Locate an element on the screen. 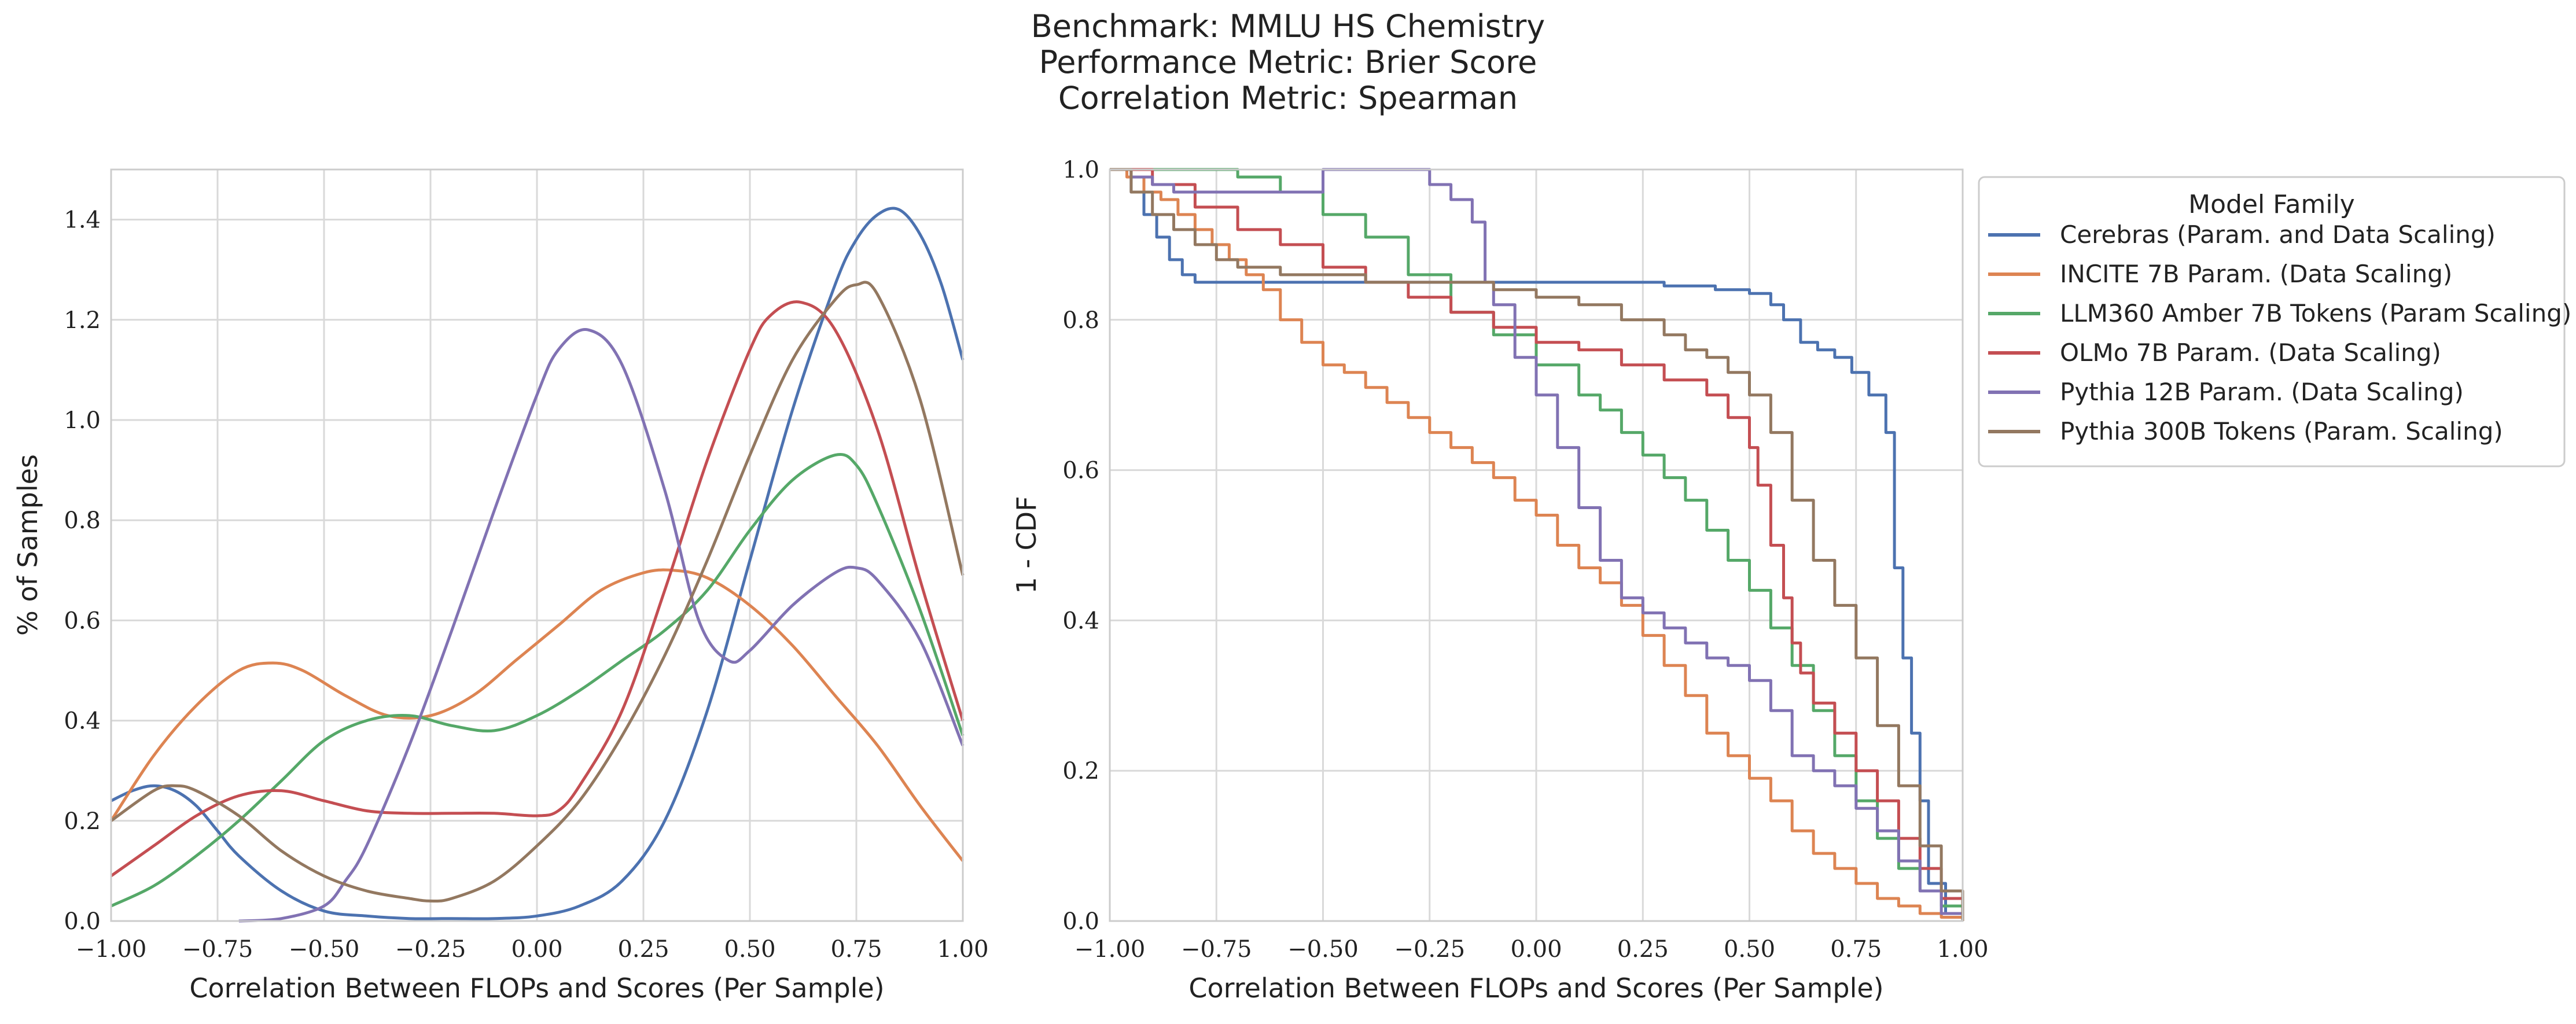 The height and width of the screenshot is (1024, 2576). kde-x-tick-label: −0.50 is located at coordinates (324, 949).